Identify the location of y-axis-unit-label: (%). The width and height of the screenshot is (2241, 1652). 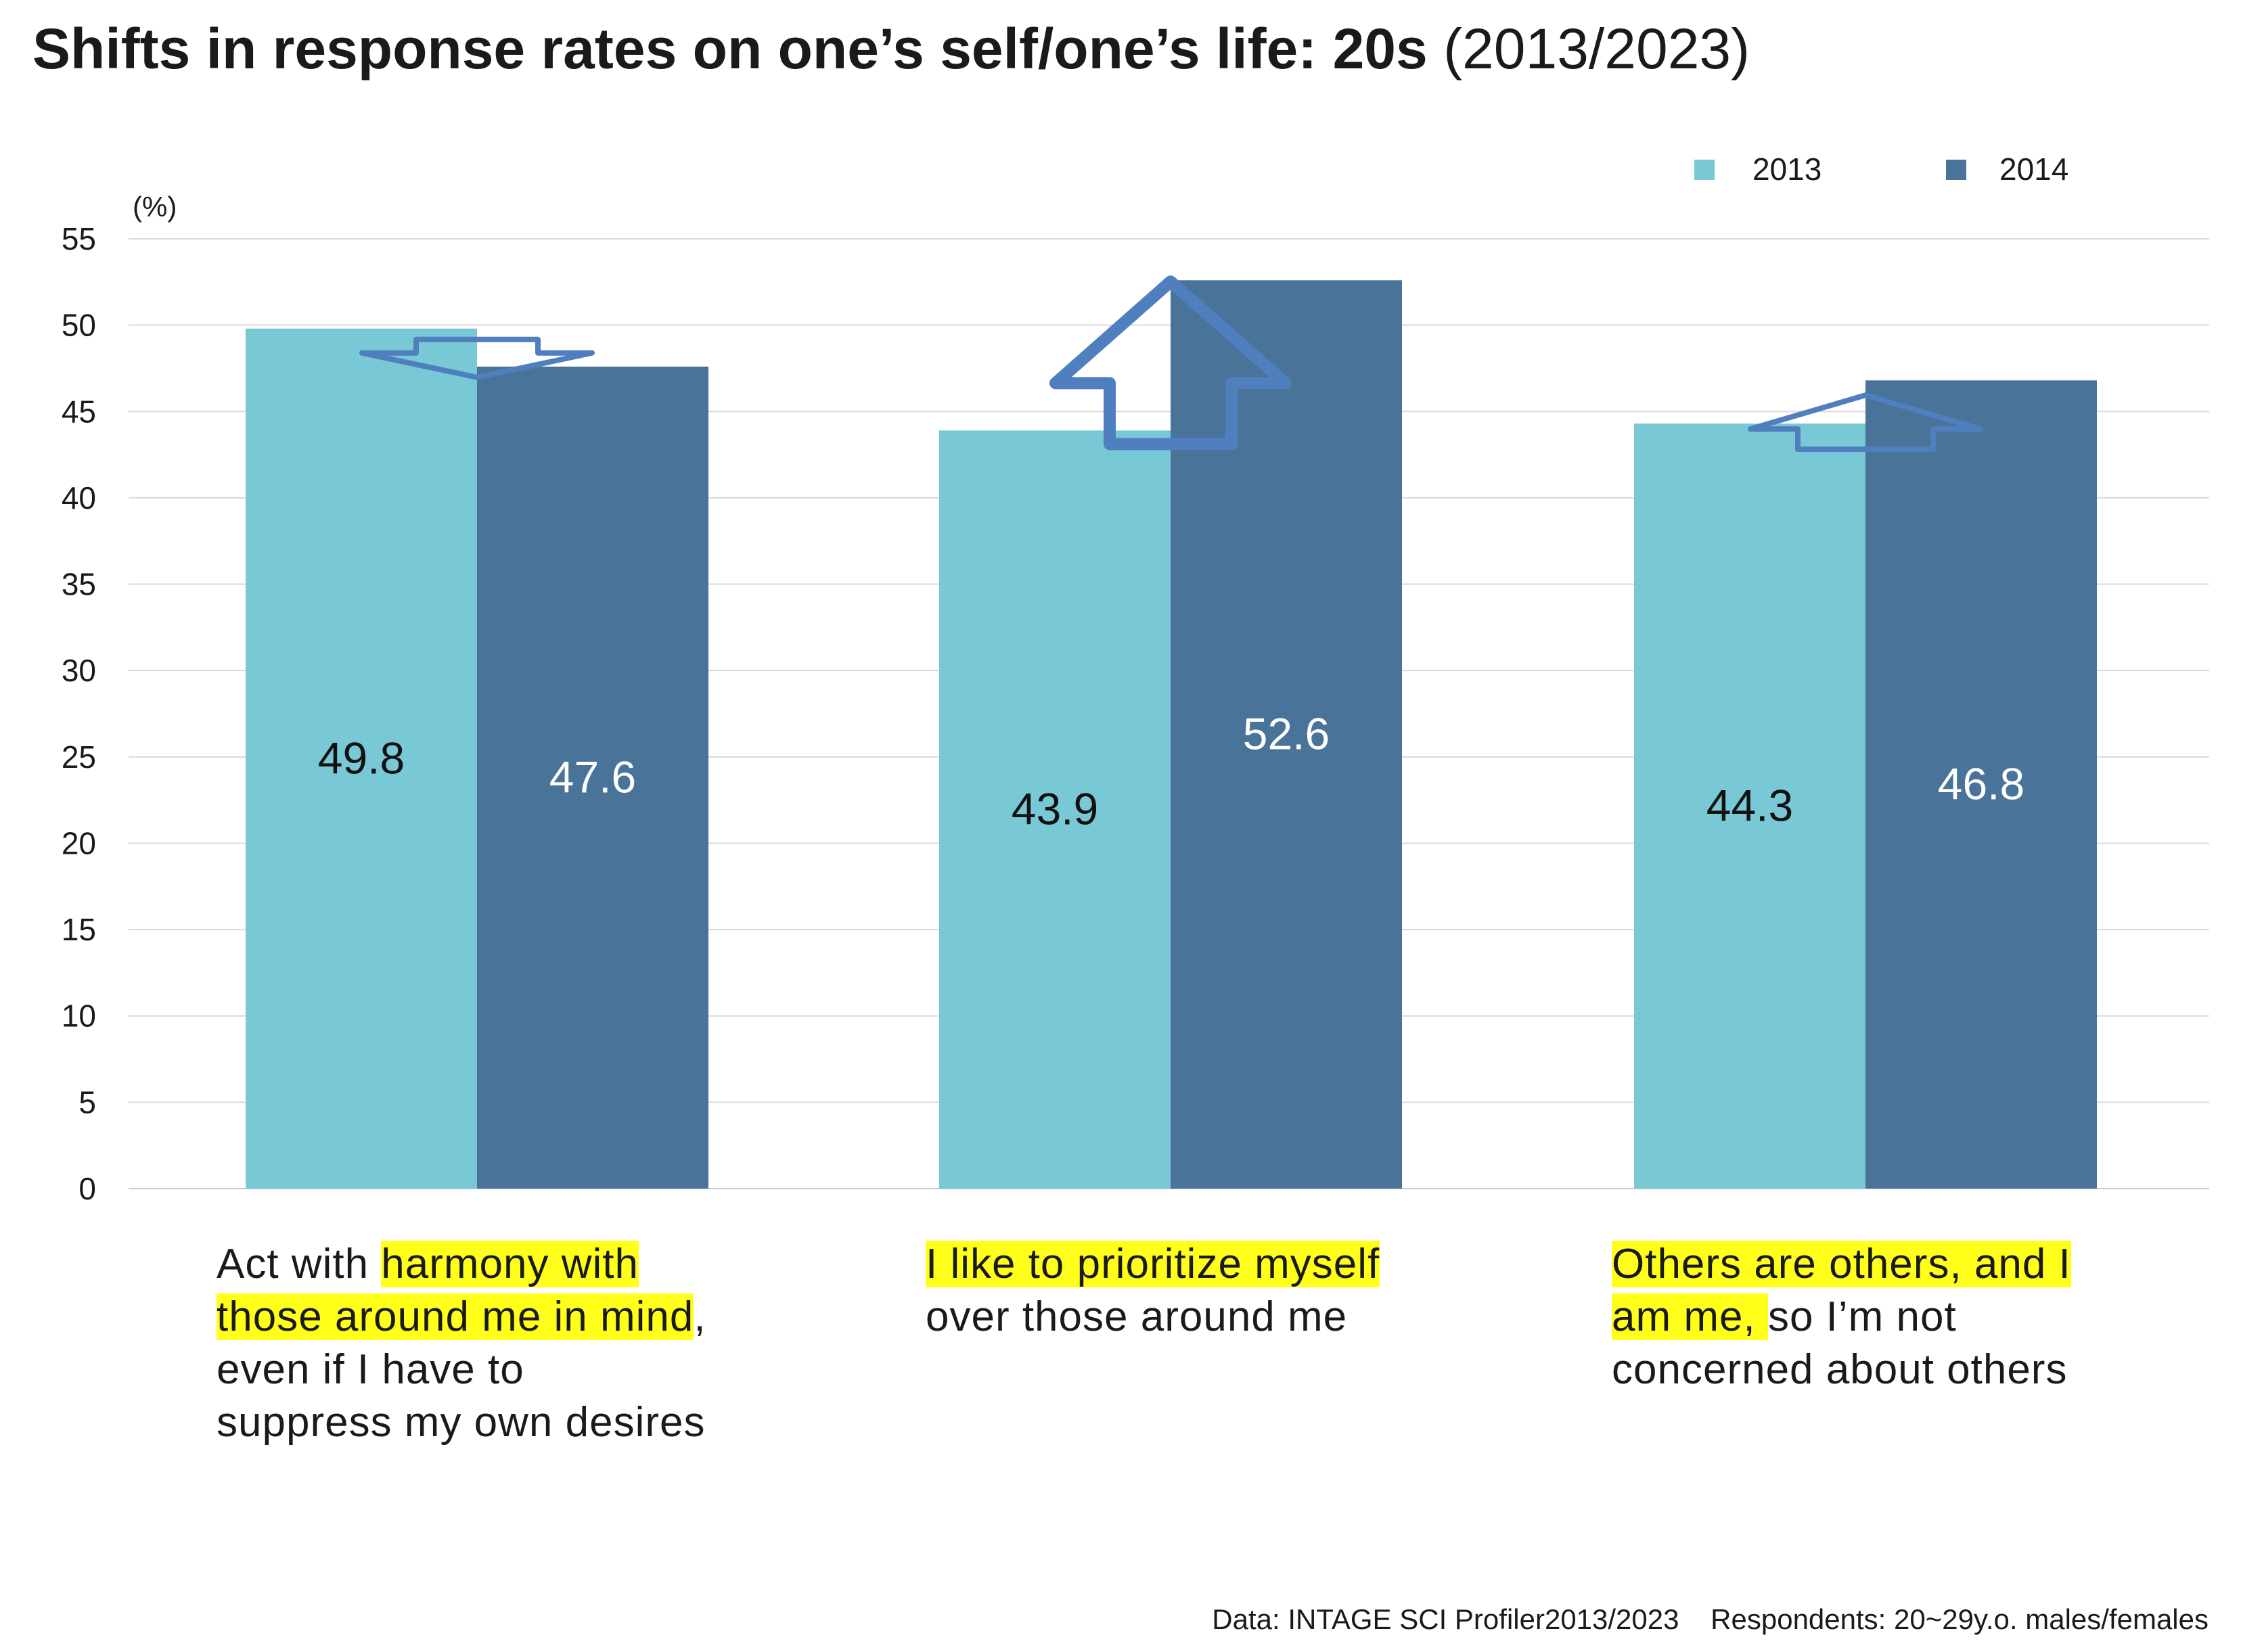
(155, 207).